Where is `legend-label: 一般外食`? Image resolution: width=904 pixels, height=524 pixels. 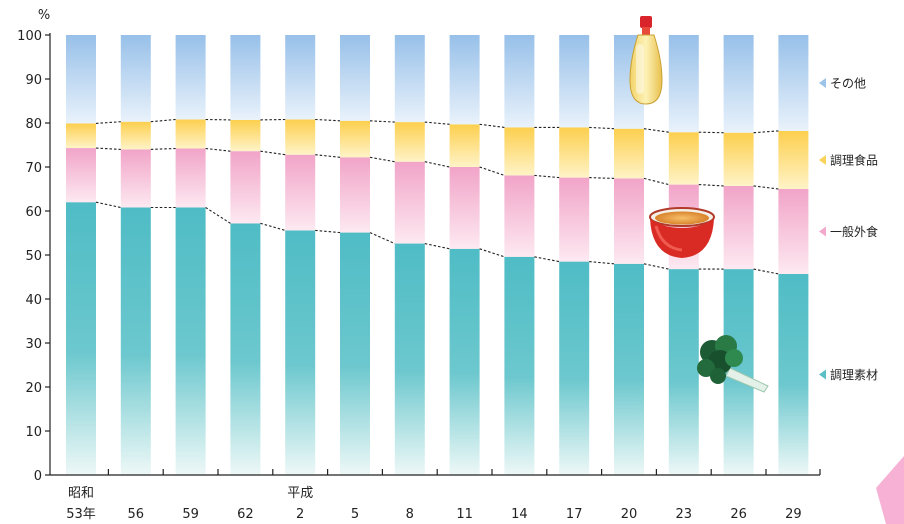
legend-label: 一般外食 is located at coordinates (854, 231).